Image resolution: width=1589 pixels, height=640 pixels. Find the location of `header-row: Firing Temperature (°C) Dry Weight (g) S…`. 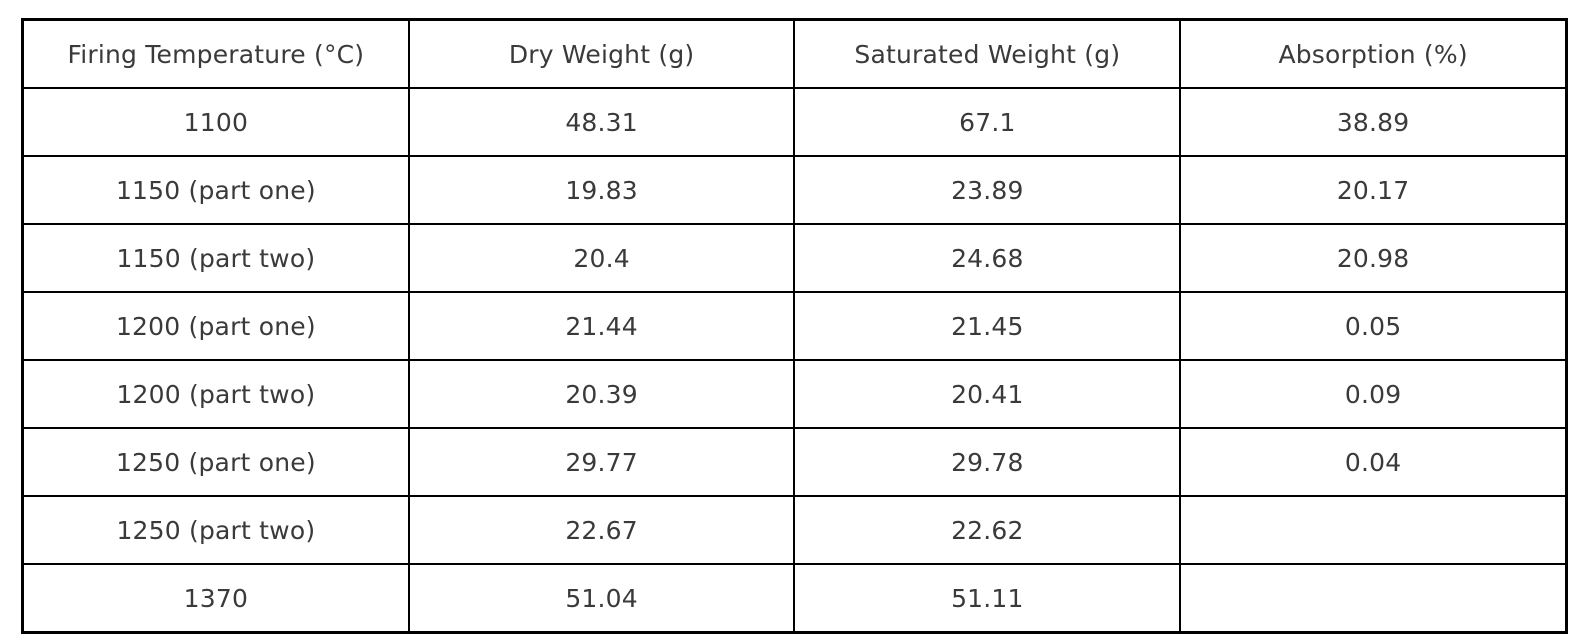

header-row: Firing Temperature (°C) Dry Weight (g) S… is located at coordinates (794, 53).